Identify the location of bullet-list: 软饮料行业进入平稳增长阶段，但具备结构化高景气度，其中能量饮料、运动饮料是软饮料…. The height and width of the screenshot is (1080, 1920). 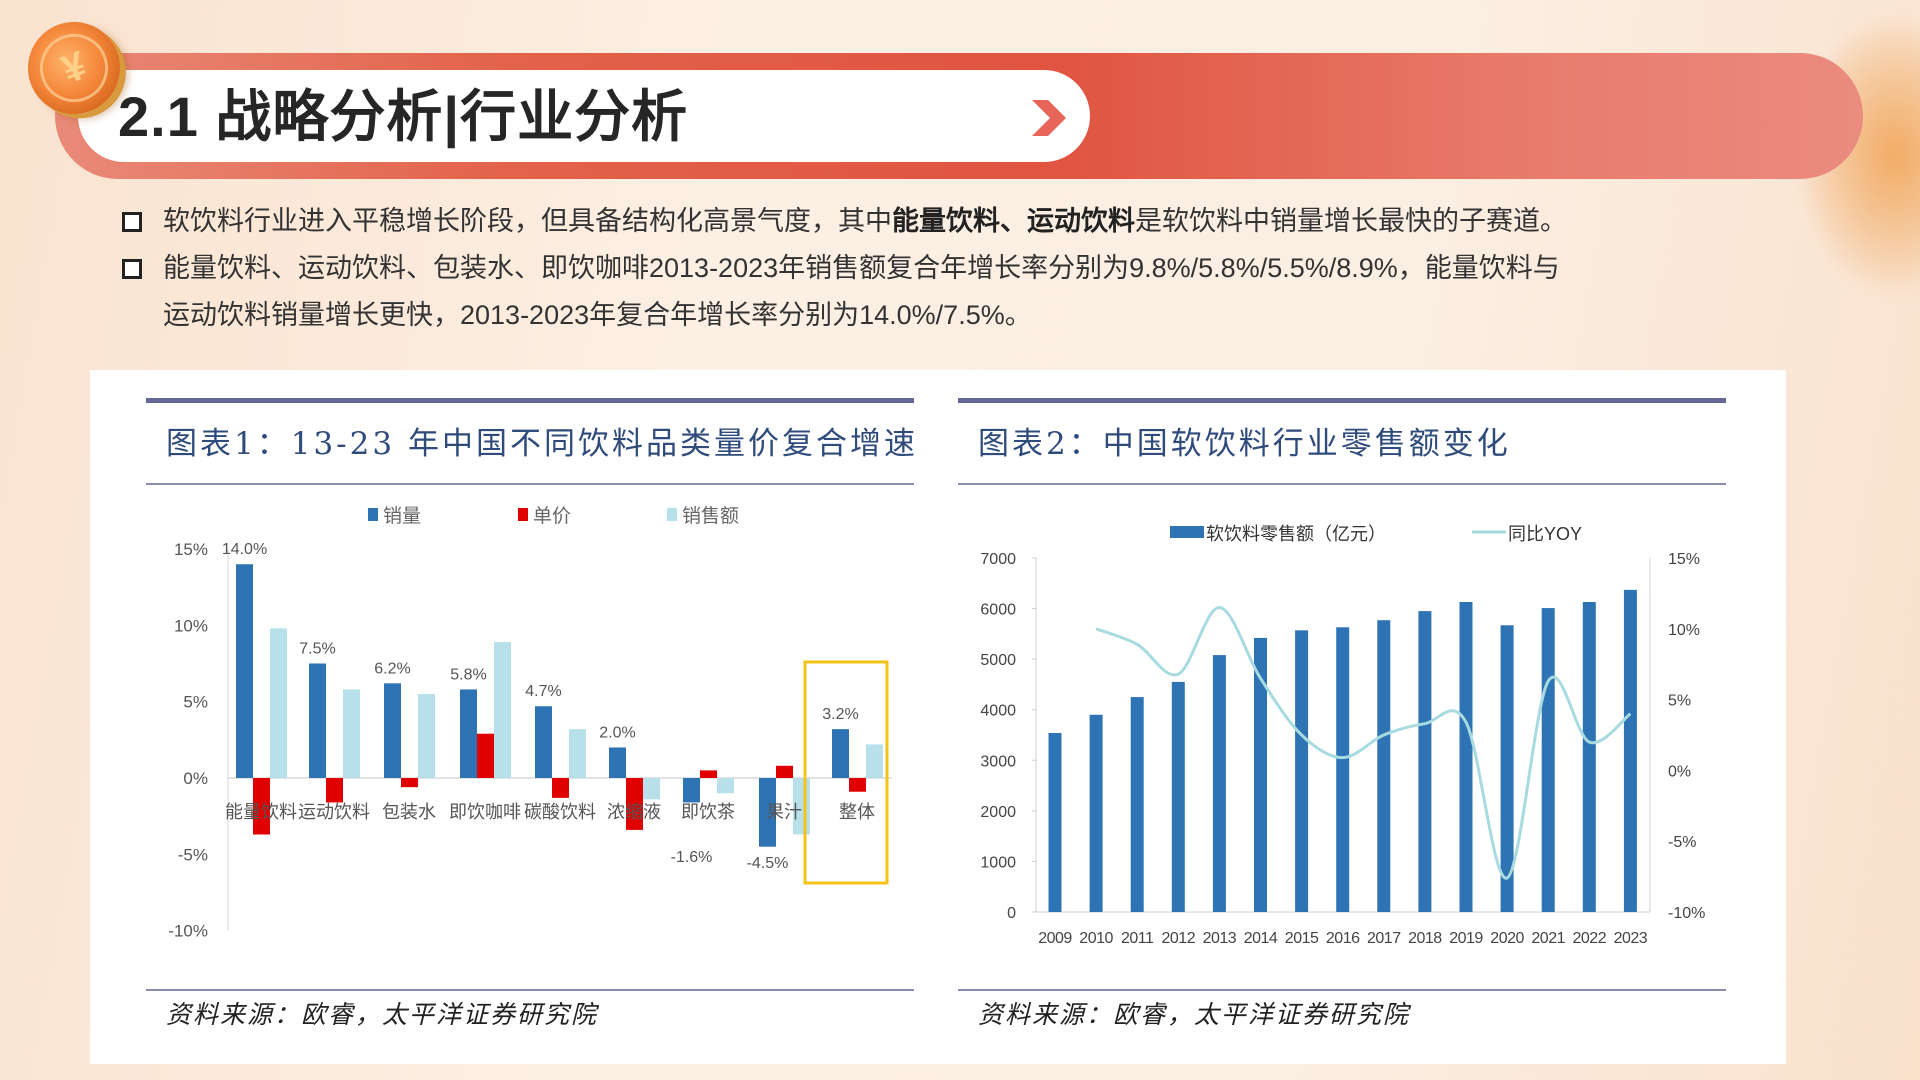
(940, 268).